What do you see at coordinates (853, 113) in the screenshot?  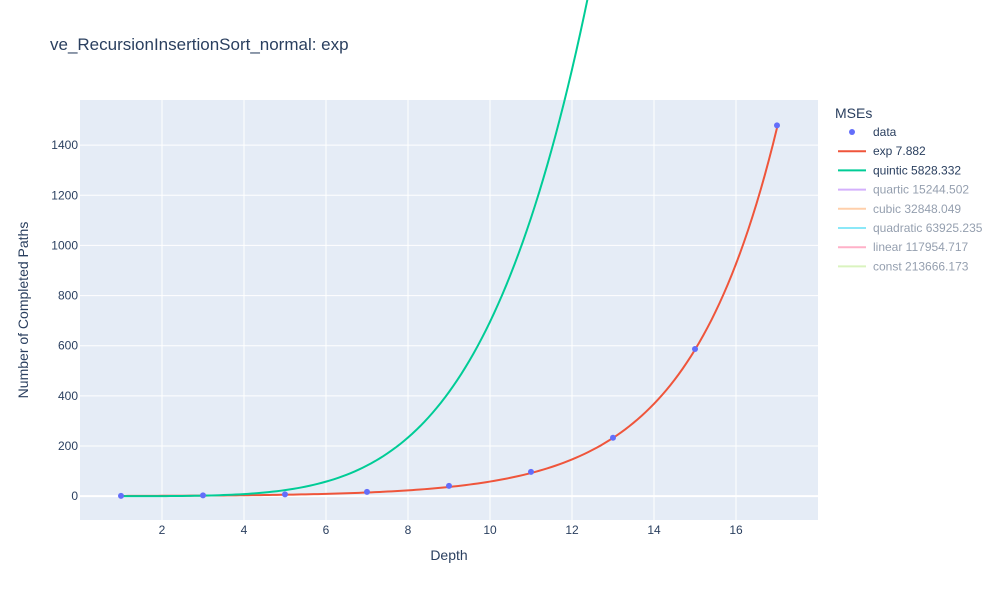 I see `legend-title: MSEs` at bounding box center [853, 113].